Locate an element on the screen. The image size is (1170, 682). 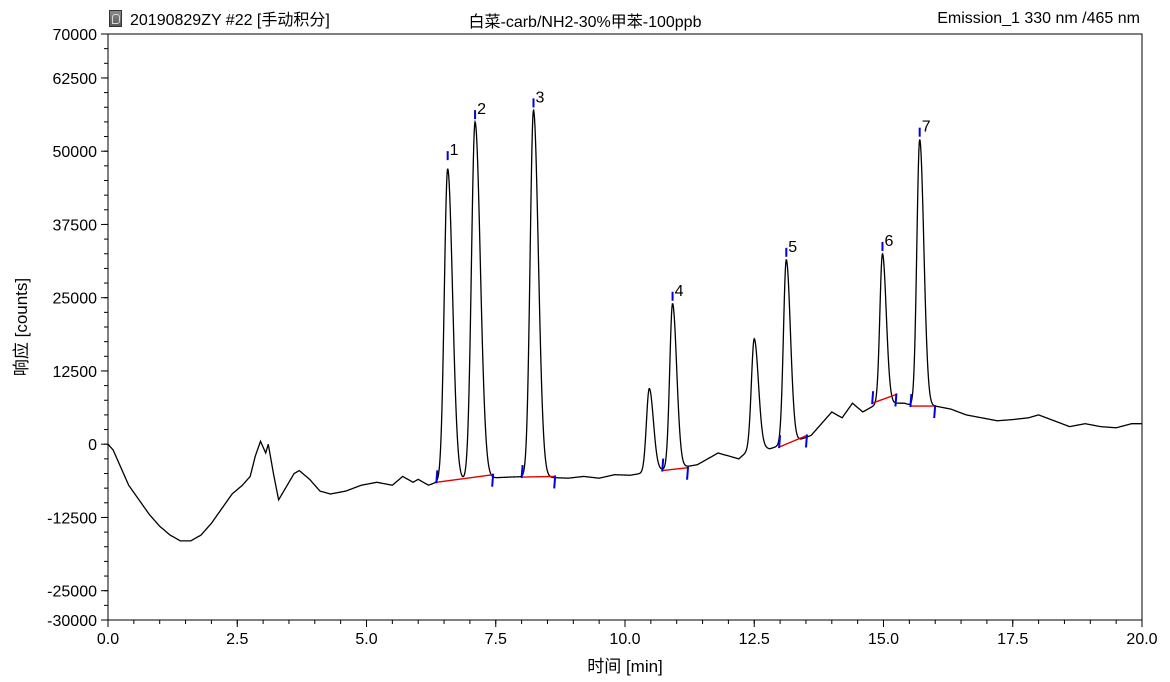
x-tick-label: 17.5 is located at coordinates (1012, 639).